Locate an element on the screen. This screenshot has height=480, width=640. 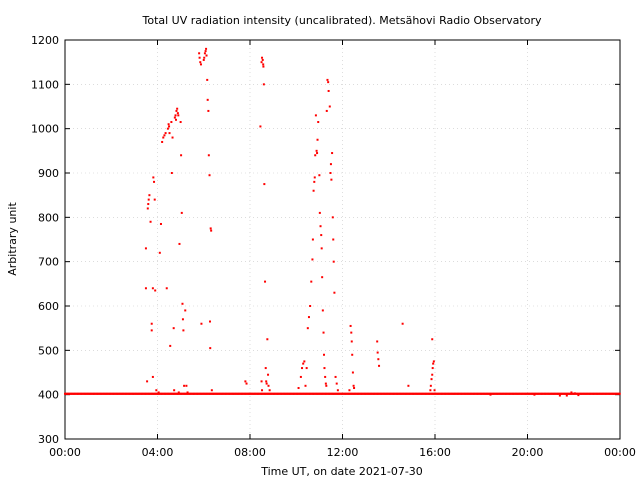
x-tick-label: 20:00 is located at coordinates (528, 452).